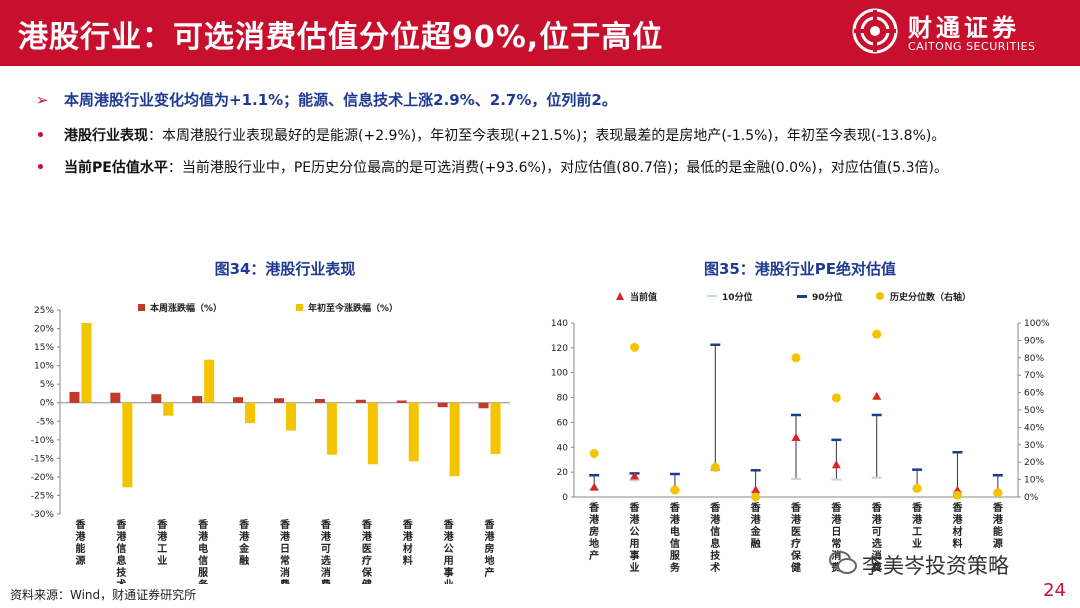 The image size is (1080, 608). What do you see at coordinates (106, 136) in the screenshot?
I see `performance-key: 港股行业表现` at bounding box center [106, 136].